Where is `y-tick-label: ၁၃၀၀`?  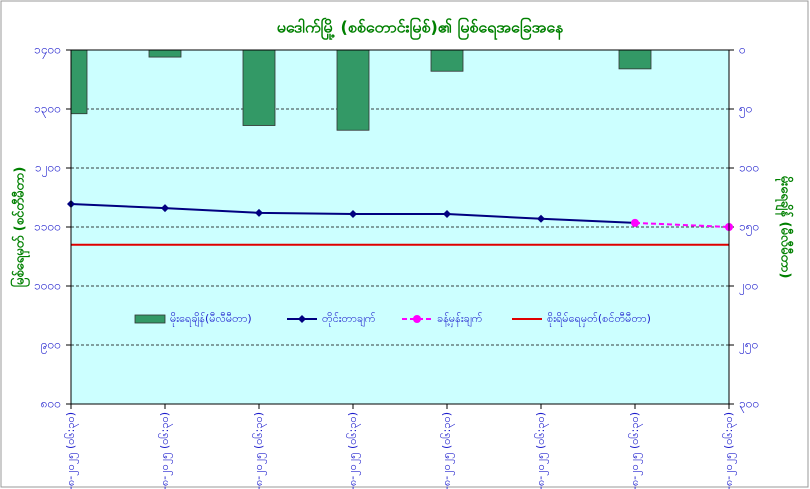
y-tick-label: ၁၃၀၀ is located at coordinates (47, 110).